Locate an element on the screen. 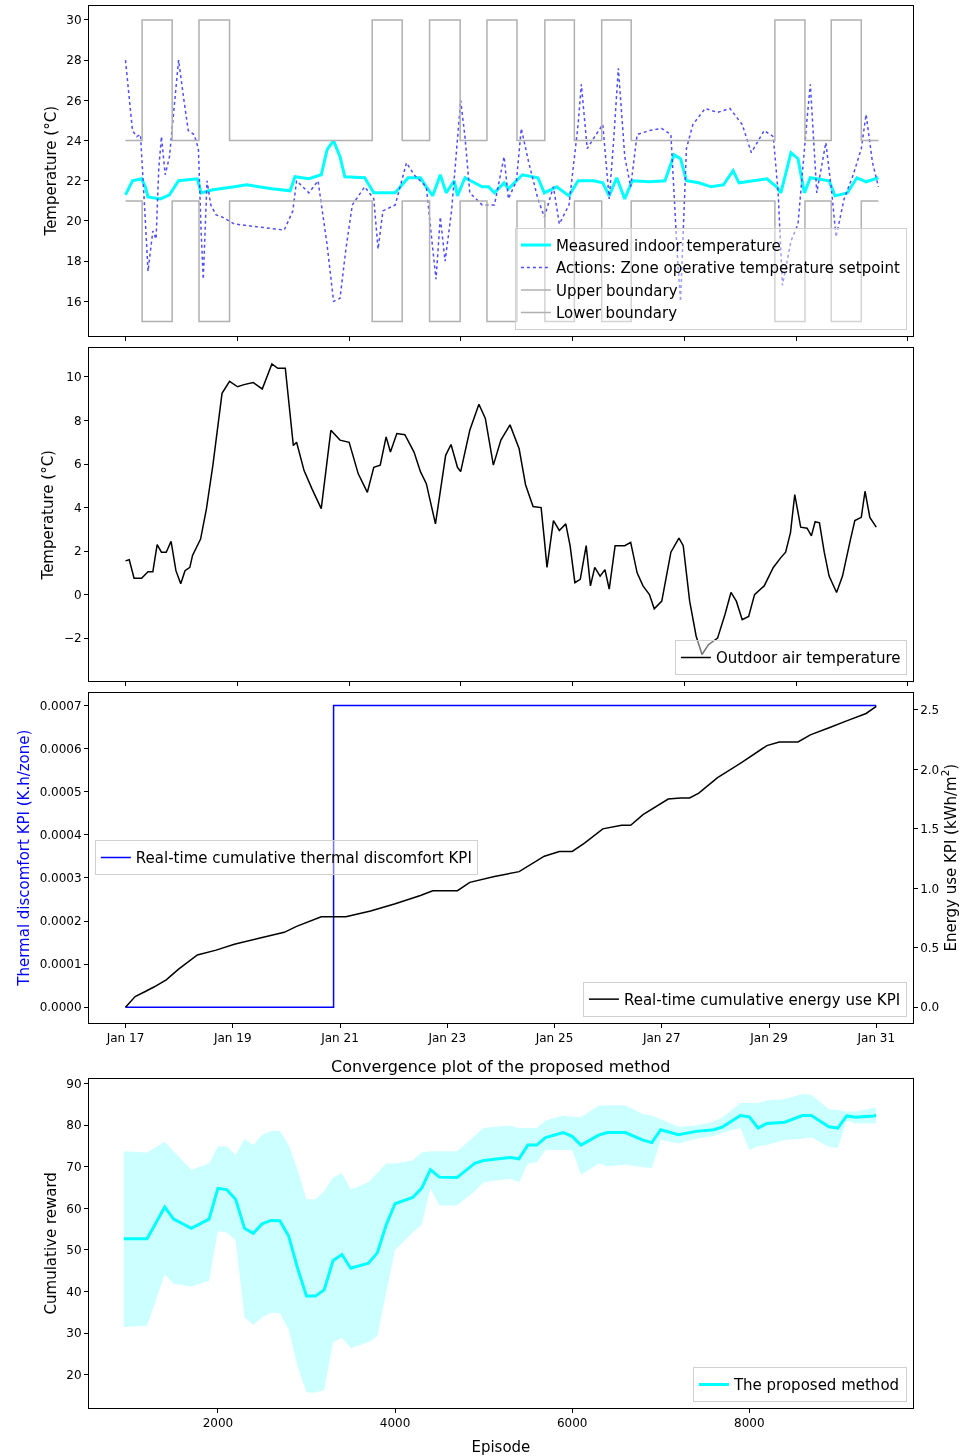 The width and height of the screenshot is (971, 1456). y-tick-label: 0.0006 is located at coordinates (60, 748).